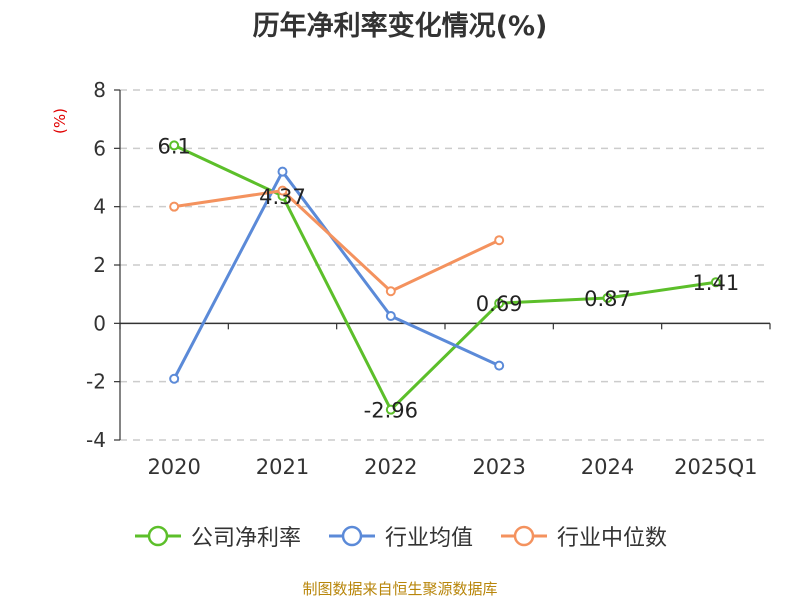  What do you see at coordinates (612, 538) in the screenshot?
I see `legend-label: 行业中位数` at bounding box center [612, 538].